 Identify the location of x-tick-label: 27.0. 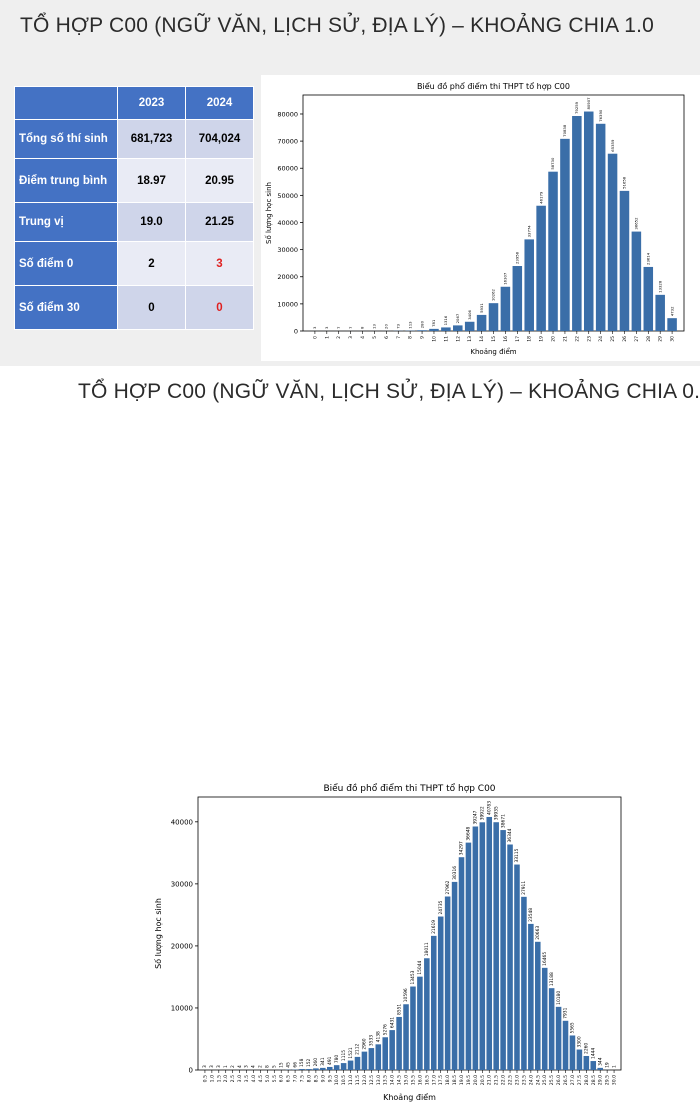
(573, 1080).